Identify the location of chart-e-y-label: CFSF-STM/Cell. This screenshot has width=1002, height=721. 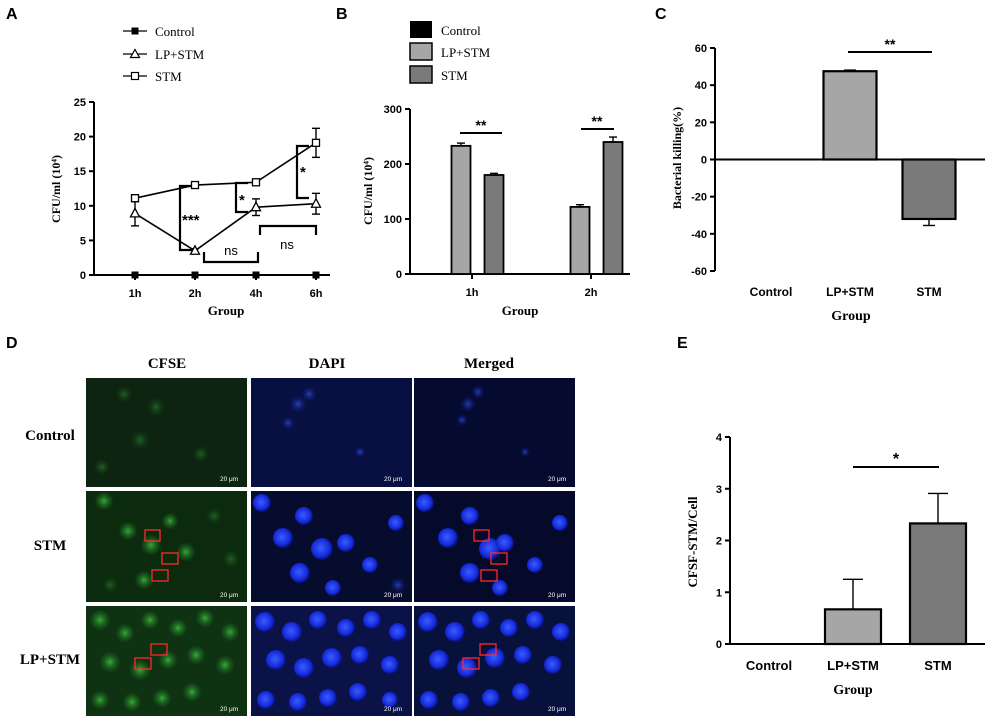
(692, 541).